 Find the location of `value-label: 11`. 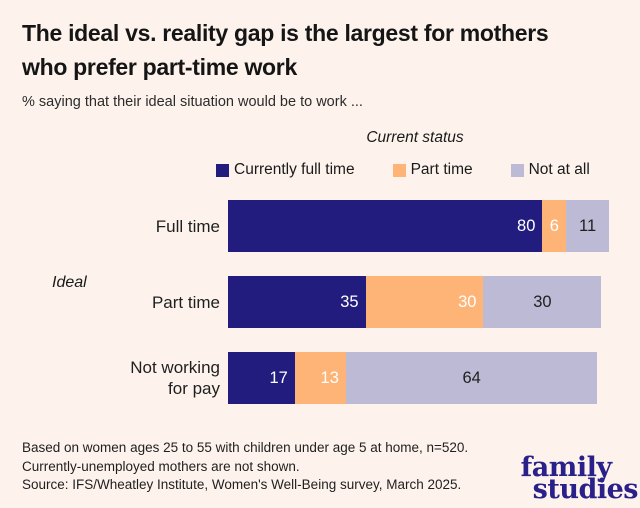

value-label: 11 is located at coordinates (588, 225).